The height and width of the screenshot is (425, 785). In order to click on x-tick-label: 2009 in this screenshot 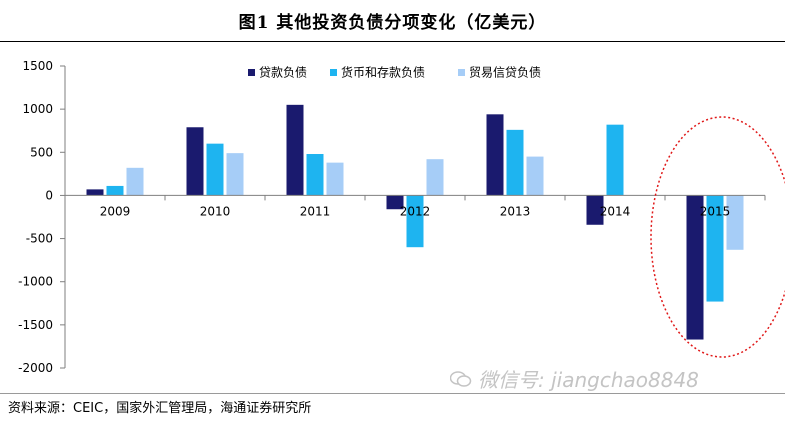, I will do `click(115, 211)`.